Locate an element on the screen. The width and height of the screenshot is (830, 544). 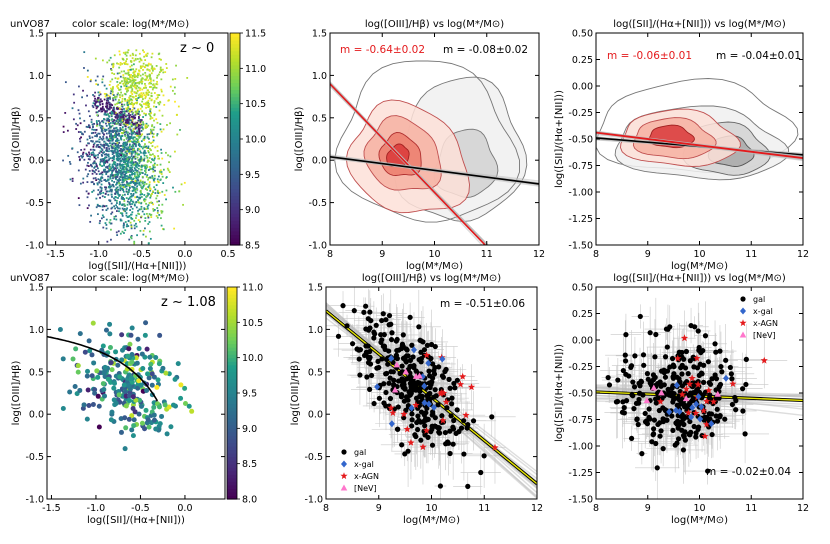
y-tick-label: -0.5 is located at coordinates (34, 457).